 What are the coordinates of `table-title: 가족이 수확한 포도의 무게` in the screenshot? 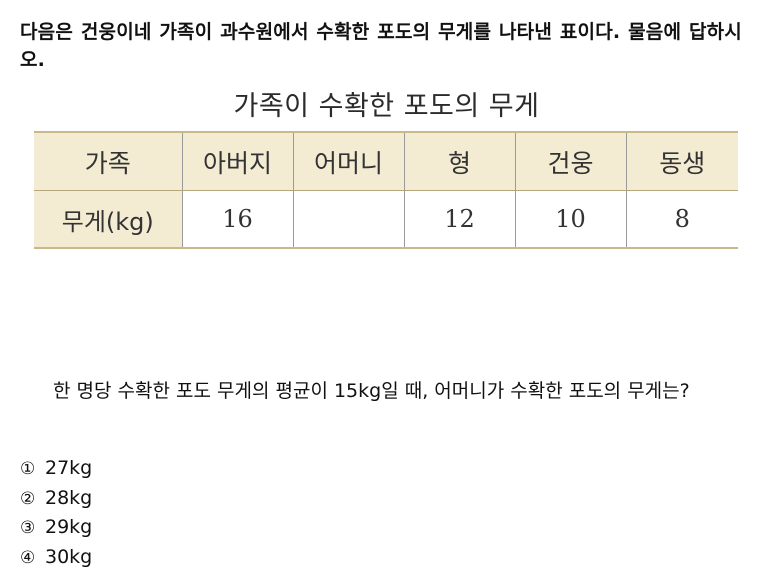 It's located at (386, 106).